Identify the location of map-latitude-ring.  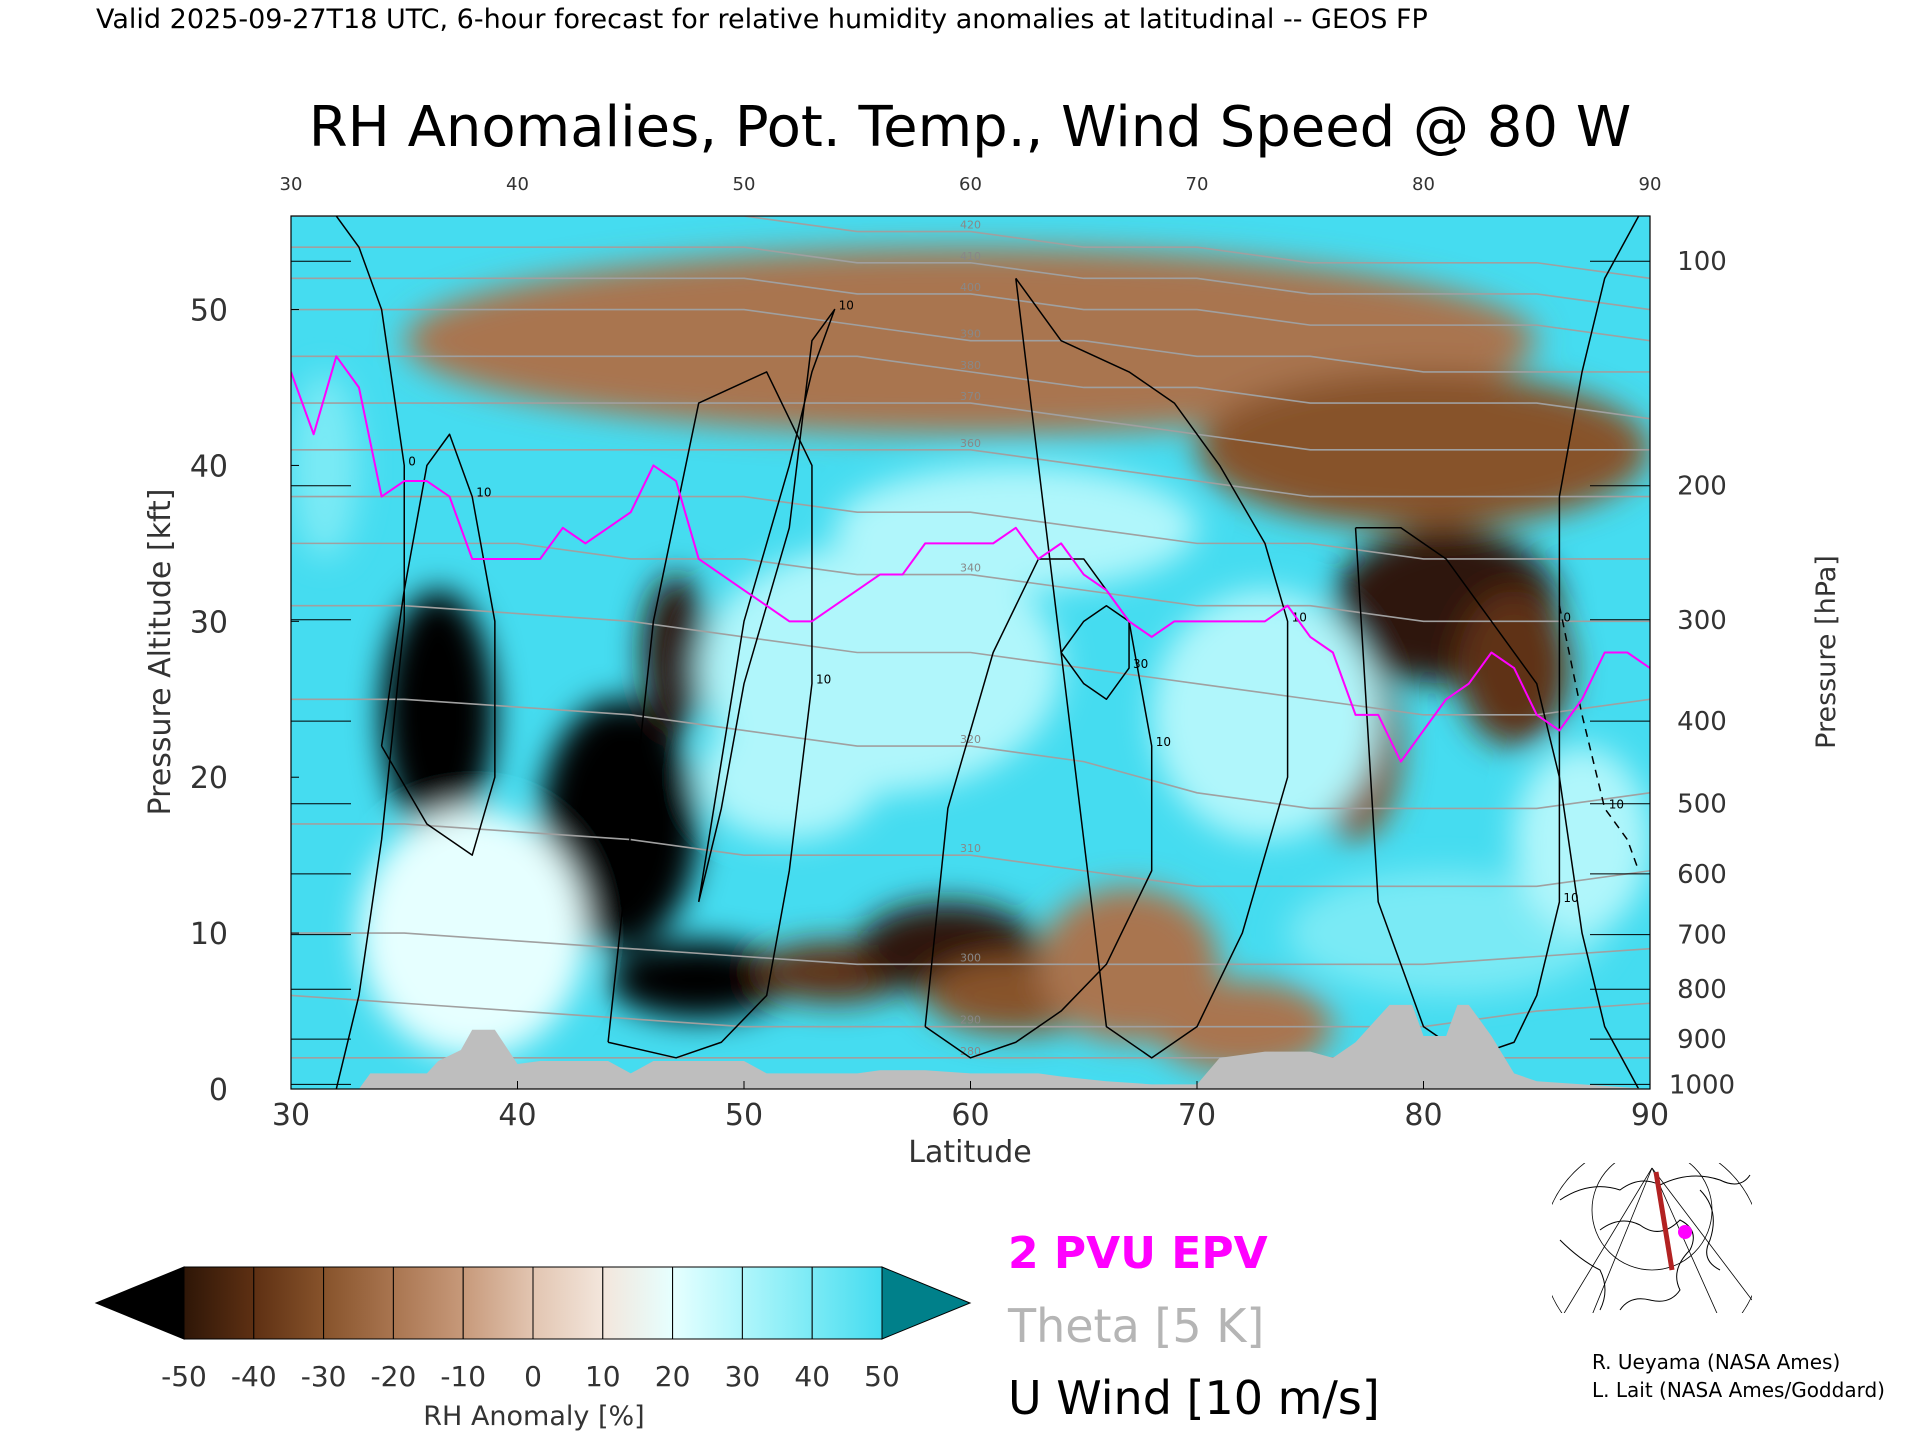
(1652, 1238).